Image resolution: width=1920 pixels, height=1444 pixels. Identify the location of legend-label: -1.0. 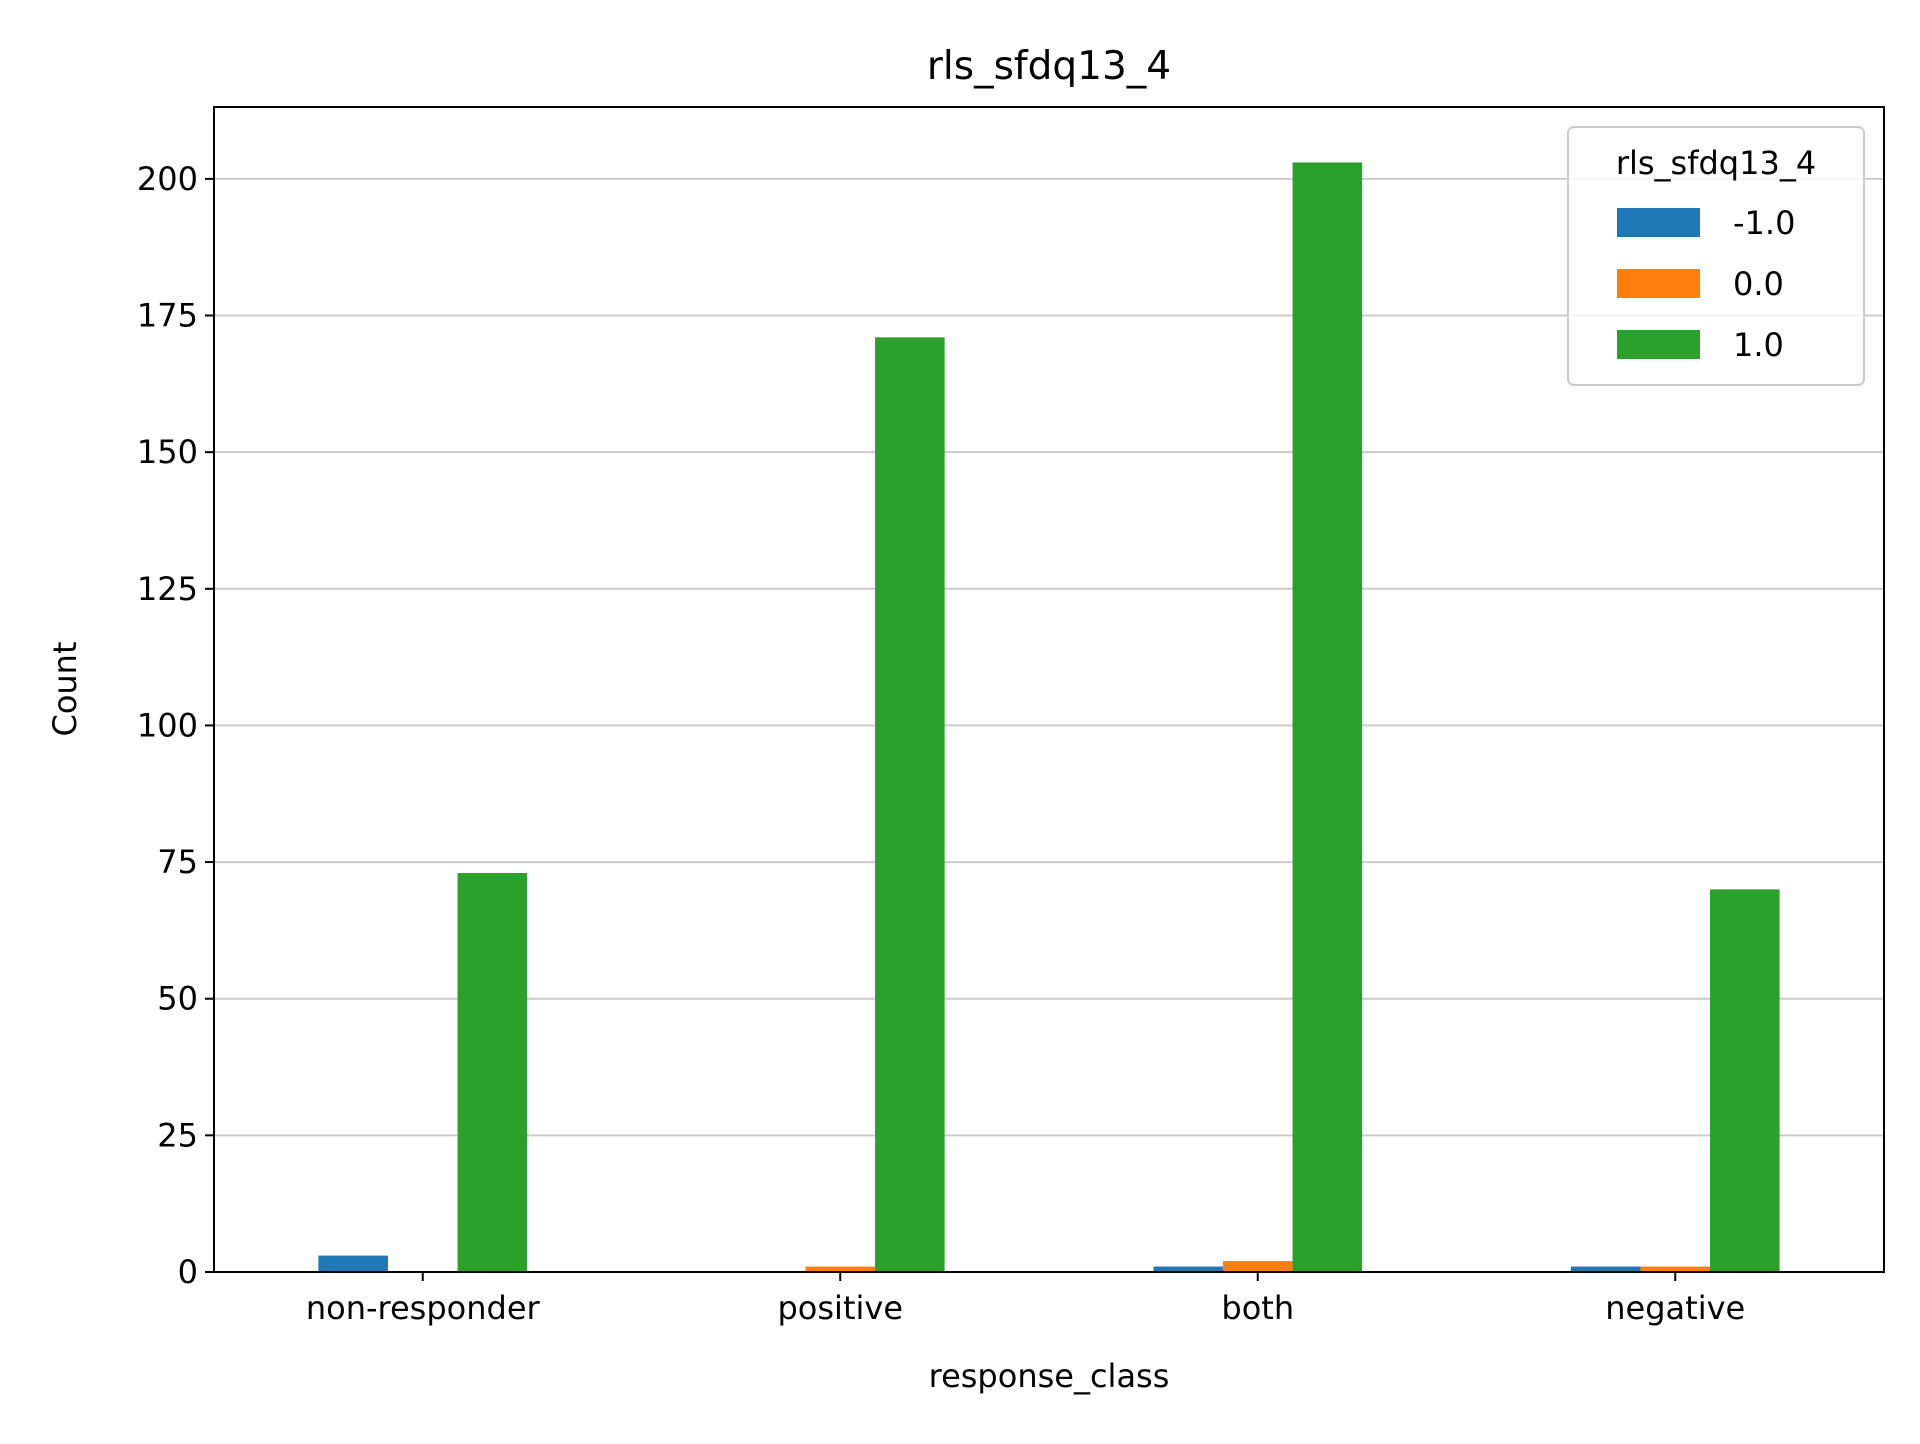
(1764, 223).